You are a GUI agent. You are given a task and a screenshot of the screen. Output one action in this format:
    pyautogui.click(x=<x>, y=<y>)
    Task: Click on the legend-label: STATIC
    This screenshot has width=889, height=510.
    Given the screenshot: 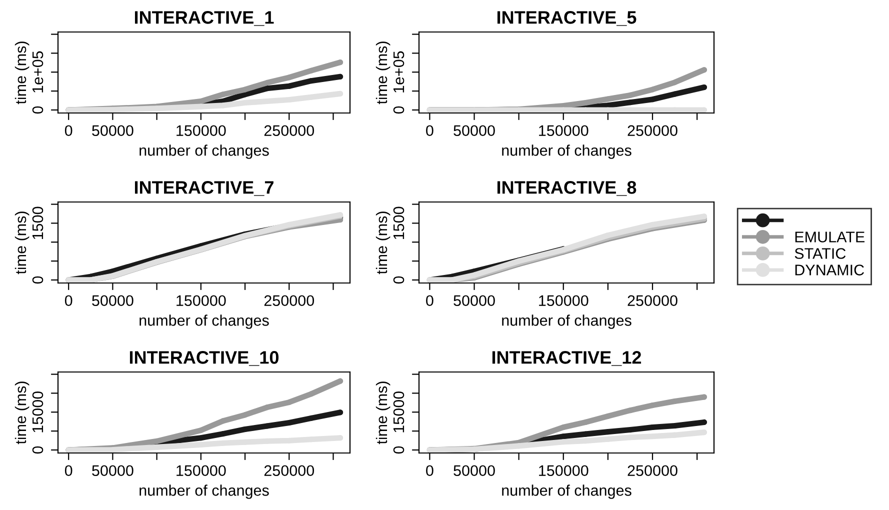 What is the action you would take?
    pyautogui.click(x=820, y=253)
    